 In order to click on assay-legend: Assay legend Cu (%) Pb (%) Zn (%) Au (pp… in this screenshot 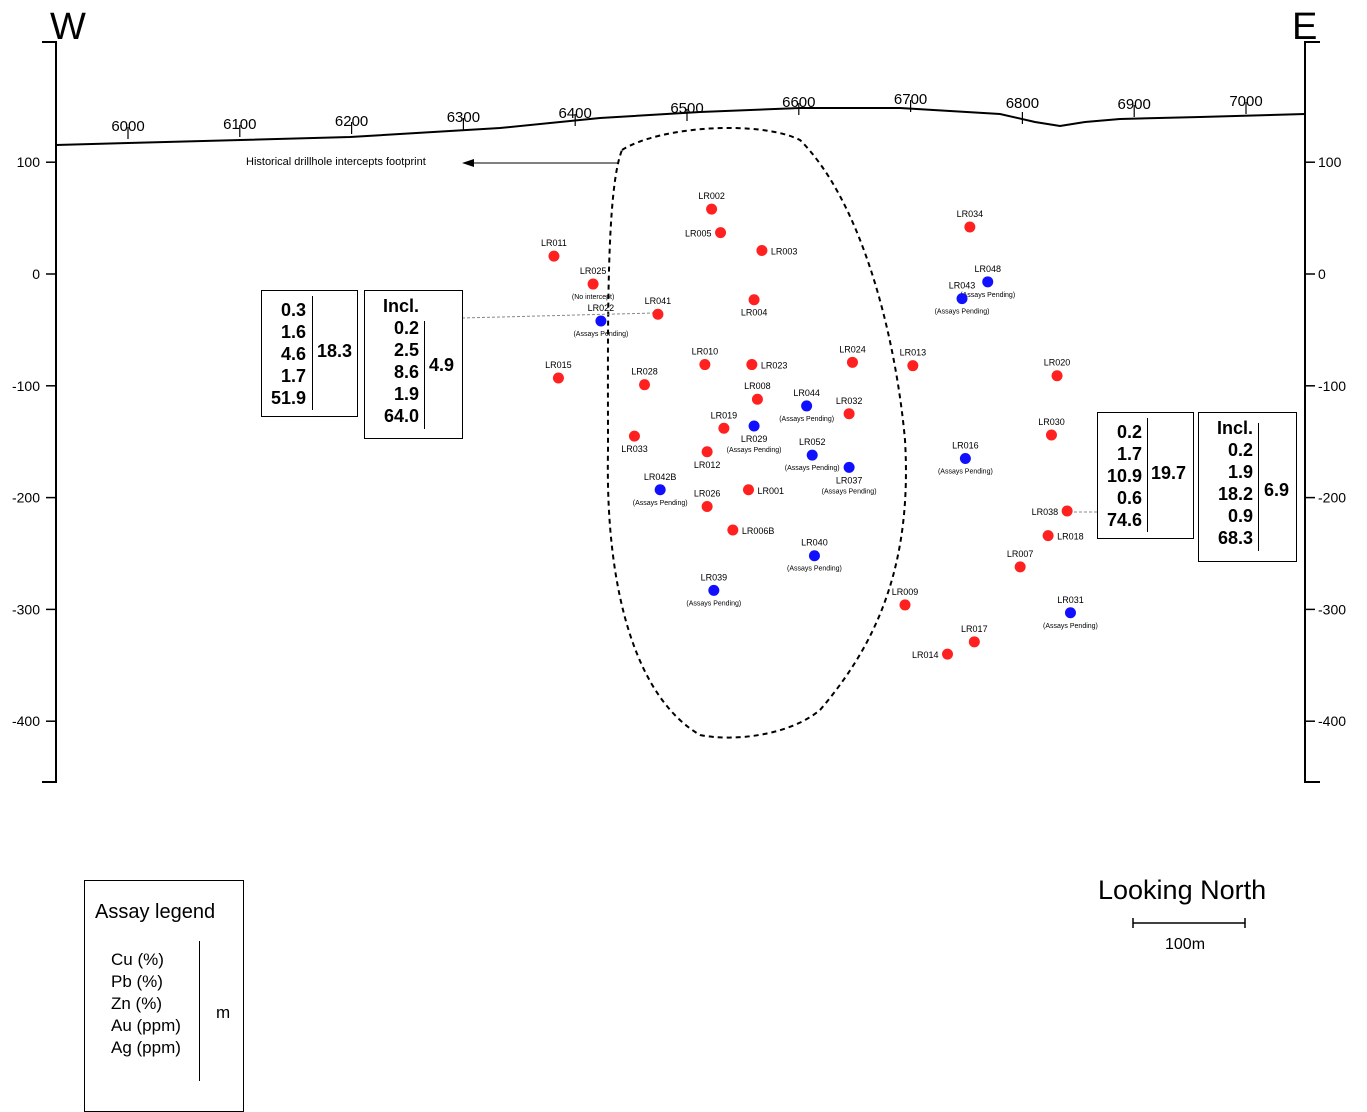, I will do `click(164, 996)`.